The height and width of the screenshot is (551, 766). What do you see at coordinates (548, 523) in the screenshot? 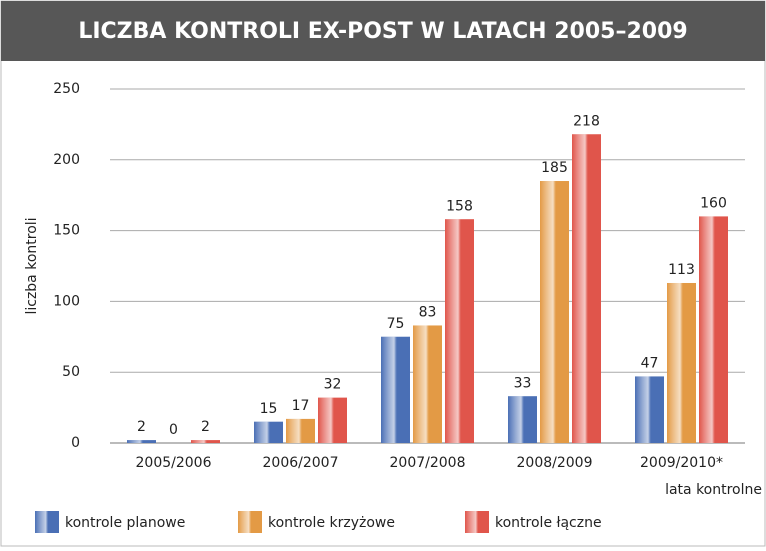
I see `legend-label: kontrole łączne` at bounding box center [548, 523].